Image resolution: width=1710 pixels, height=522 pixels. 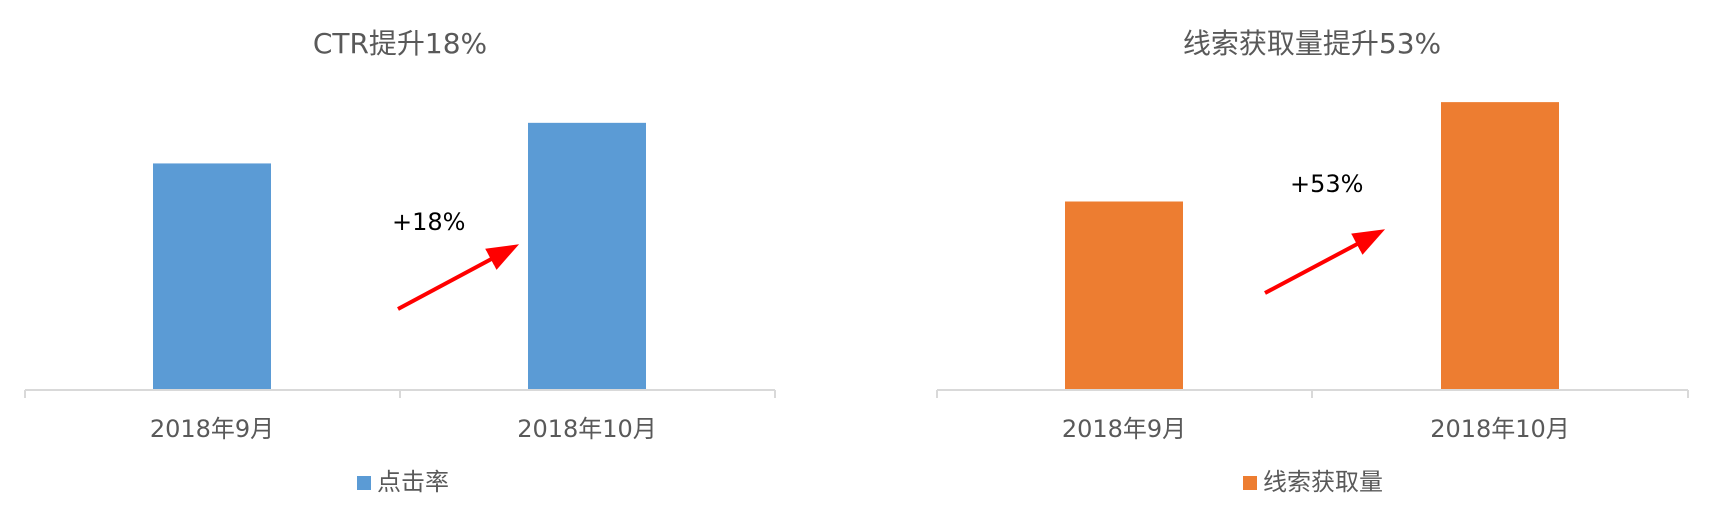 What do you see at coordinates (400, 43) in the screenshot?
I see `chart-title: CTR提升18%` at bounding box center [400, 43].